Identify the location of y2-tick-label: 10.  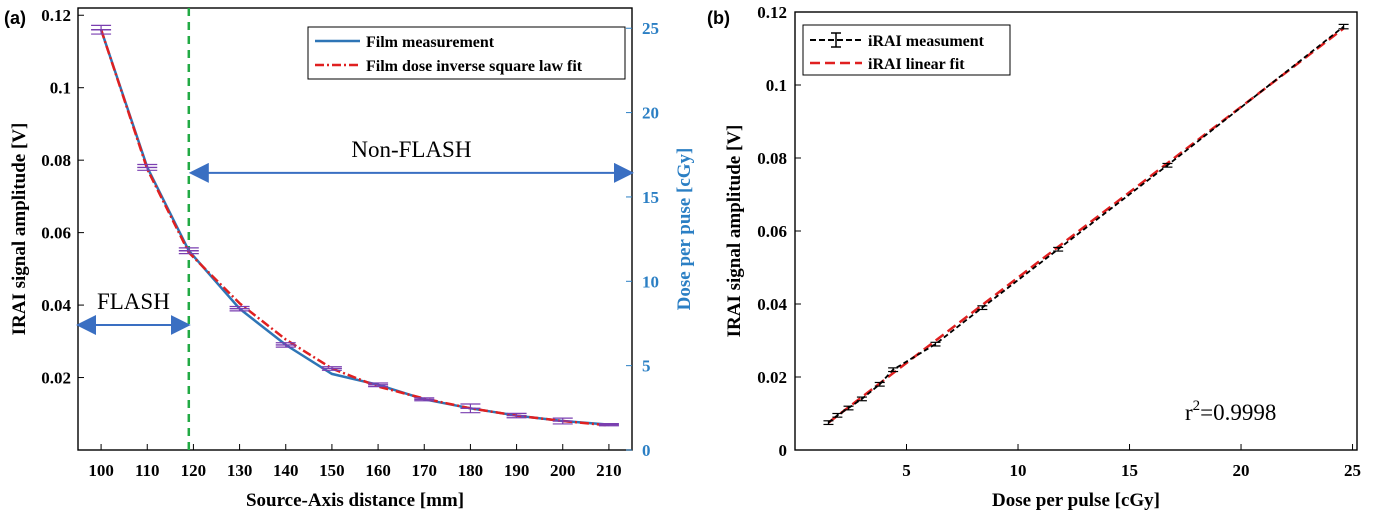
(650, 281).